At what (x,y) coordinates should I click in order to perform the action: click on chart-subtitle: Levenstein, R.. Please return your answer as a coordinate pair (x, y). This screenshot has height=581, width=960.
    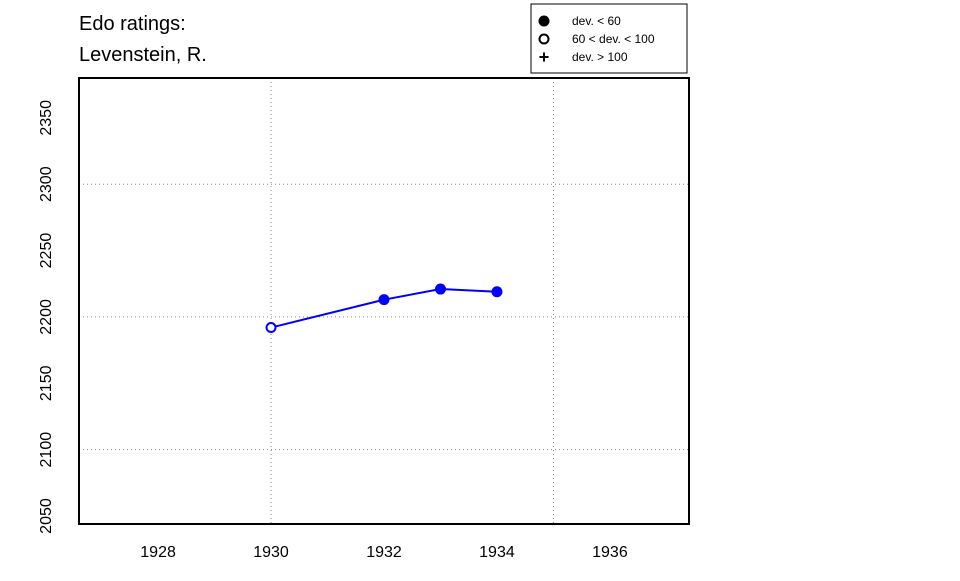
    Looking at the image, I should click on (143, 55).